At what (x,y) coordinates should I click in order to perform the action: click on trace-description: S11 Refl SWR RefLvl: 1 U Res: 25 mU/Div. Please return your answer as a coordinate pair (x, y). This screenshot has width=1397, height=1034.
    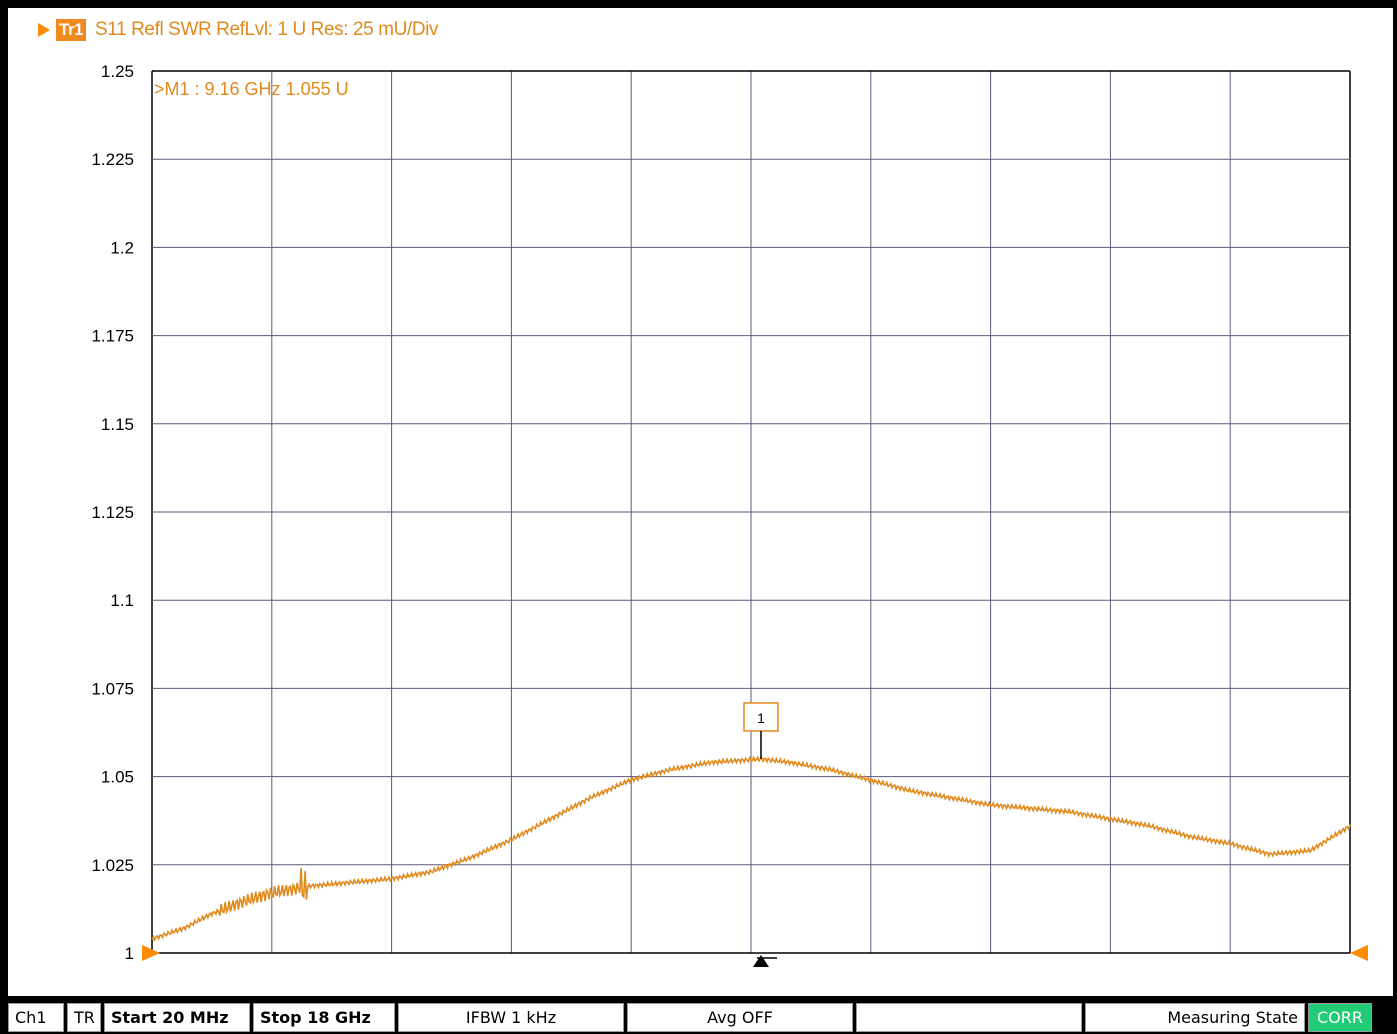
    Looking at the image, I should click on (267, 29).